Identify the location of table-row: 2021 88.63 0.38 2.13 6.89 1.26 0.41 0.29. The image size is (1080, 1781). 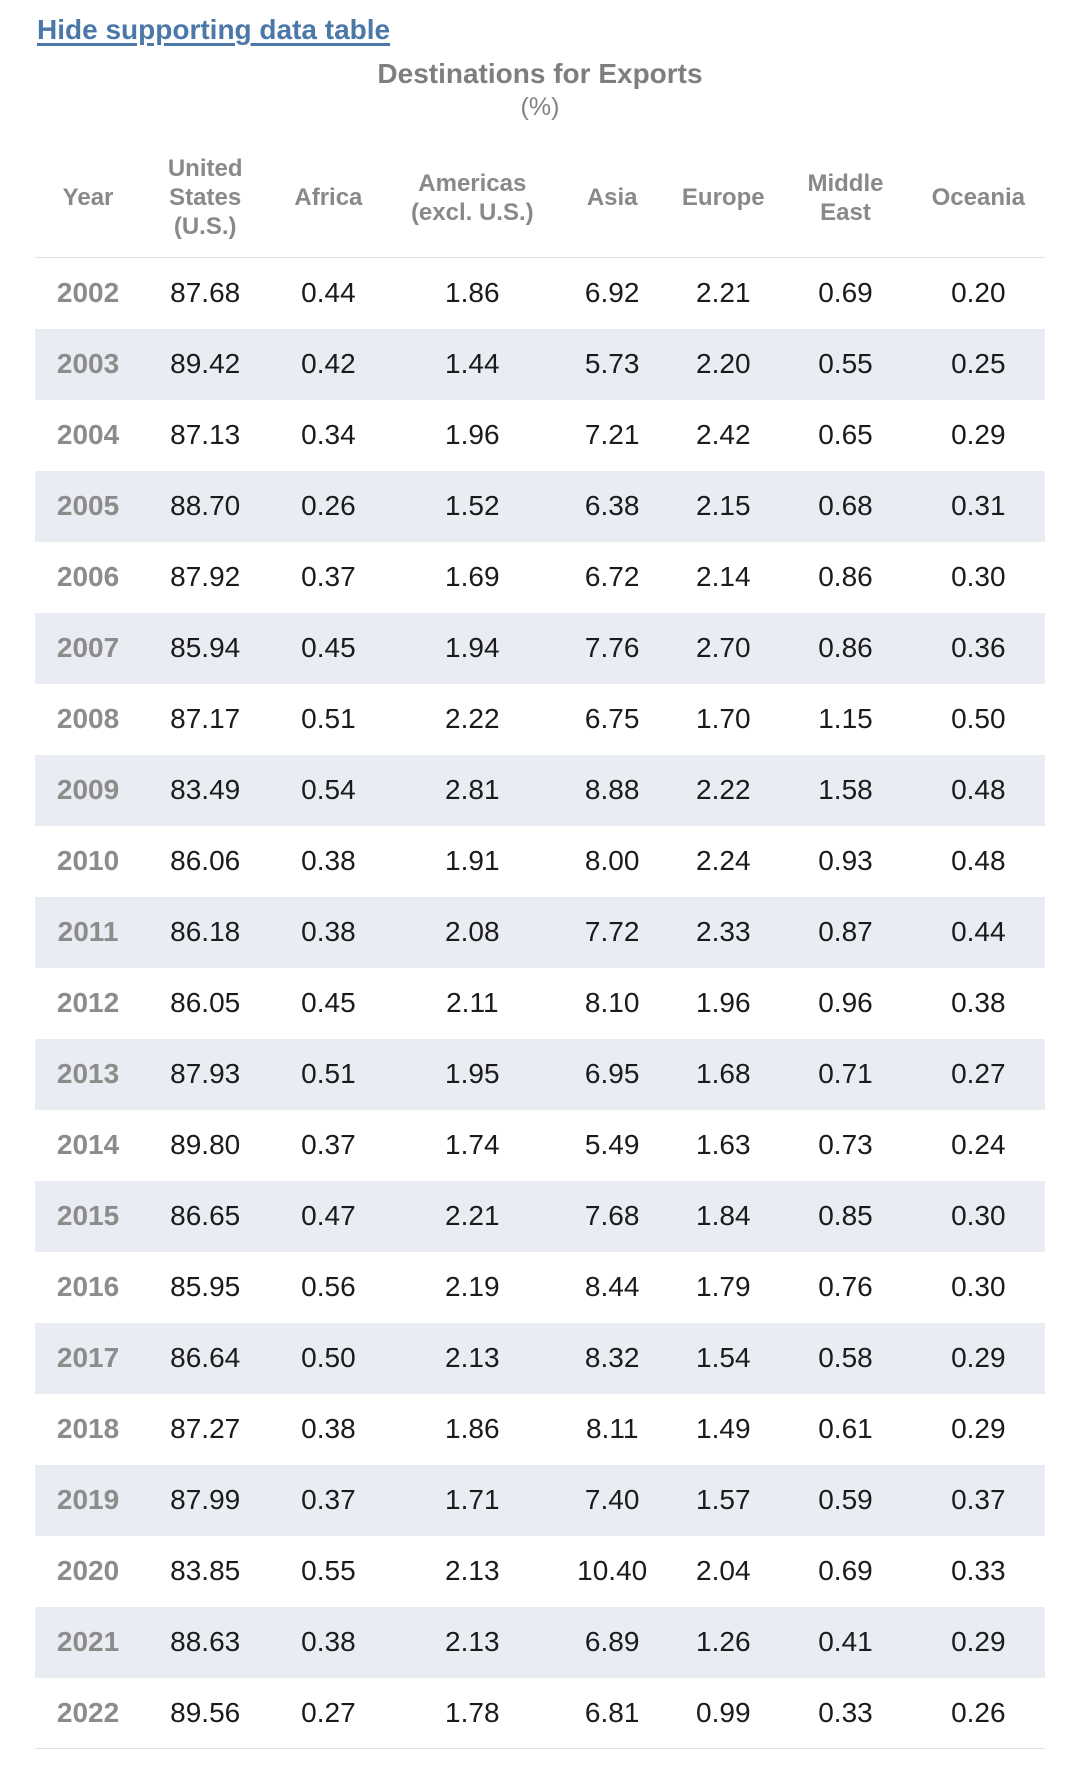
(540, 1642).